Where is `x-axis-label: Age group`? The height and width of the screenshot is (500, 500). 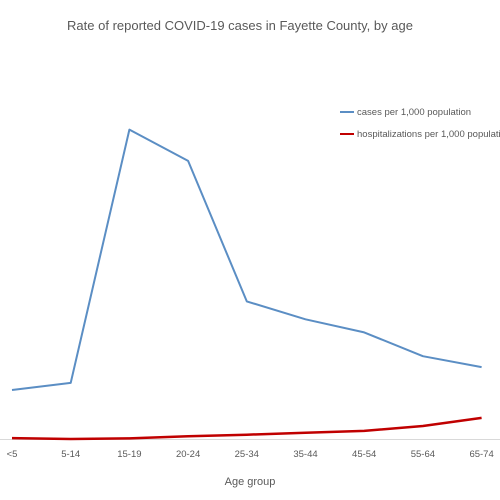 x-axis-label: Age group is located at coordinates (250, 482).